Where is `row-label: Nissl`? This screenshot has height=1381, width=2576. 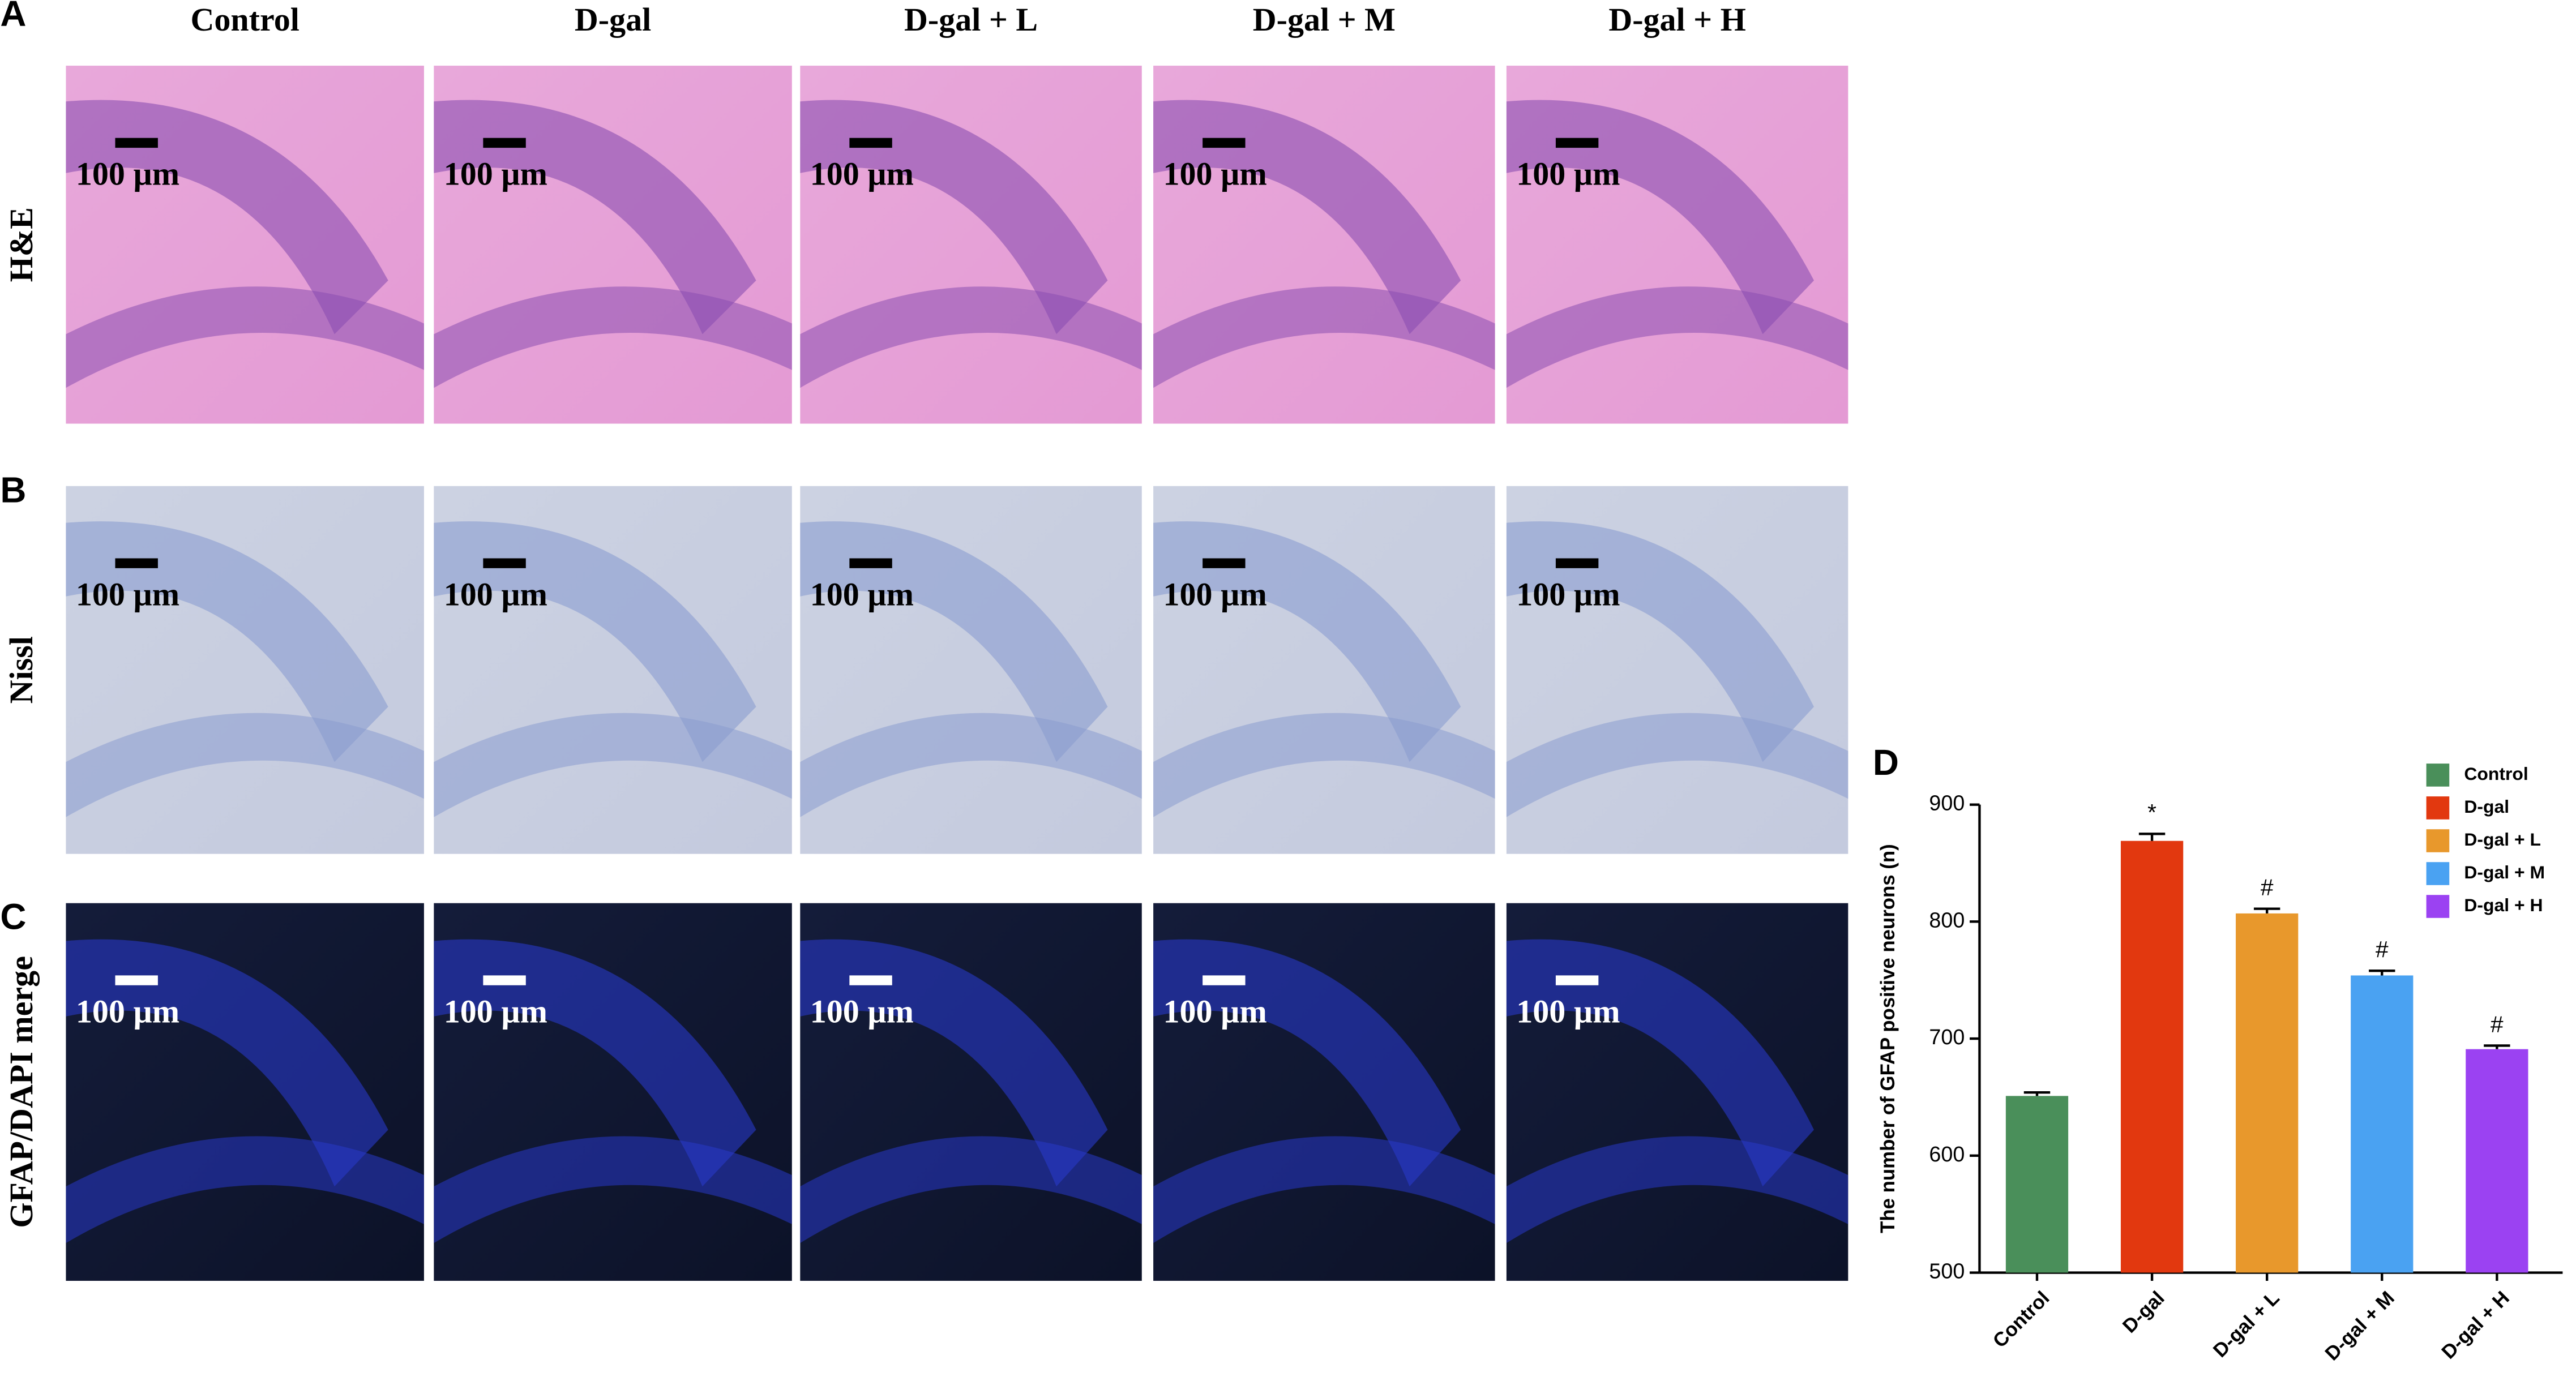
row-label: Nissl is located at coordinates (21, 670).